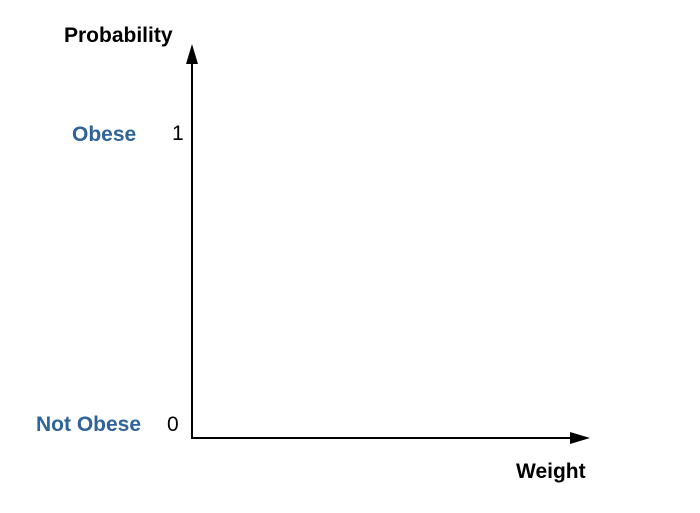 This screenshot has width=700, height=513. I want to click on class-label-obese: Obese, so click(104, 134).